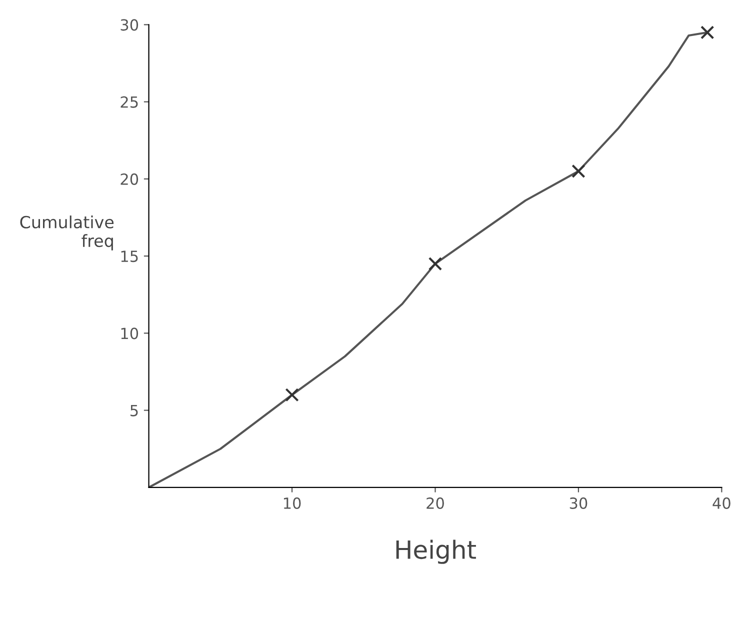 Image resolution: width=744 pixels, height=617 pixels. Describe the element at coordinates (129, 334) in the screenshot. I see `y-tick-label: 10` at that location.